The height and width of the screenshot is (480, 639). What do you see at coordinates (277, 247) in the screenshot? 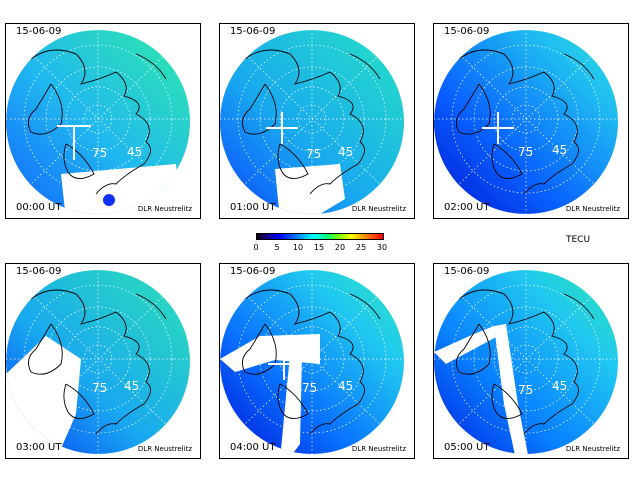
I see `colorbar-tick: 5` at bounding box center [277, 247].